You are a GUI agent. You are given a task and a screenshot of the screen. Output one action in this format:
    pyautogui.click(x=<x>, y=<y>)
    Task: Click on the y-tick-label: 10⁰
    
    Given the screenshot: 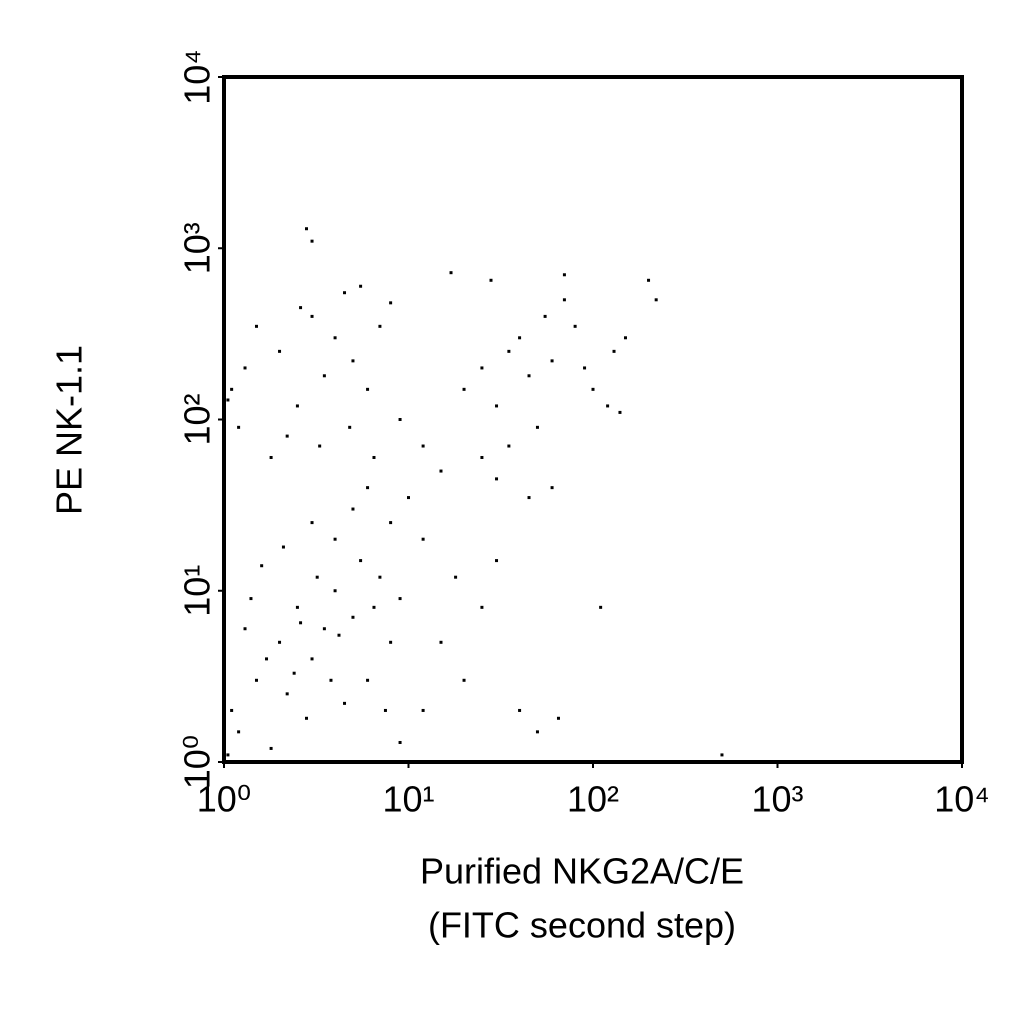 What is the action you would take?
    pyautogui.click(x=197, y=762)
    